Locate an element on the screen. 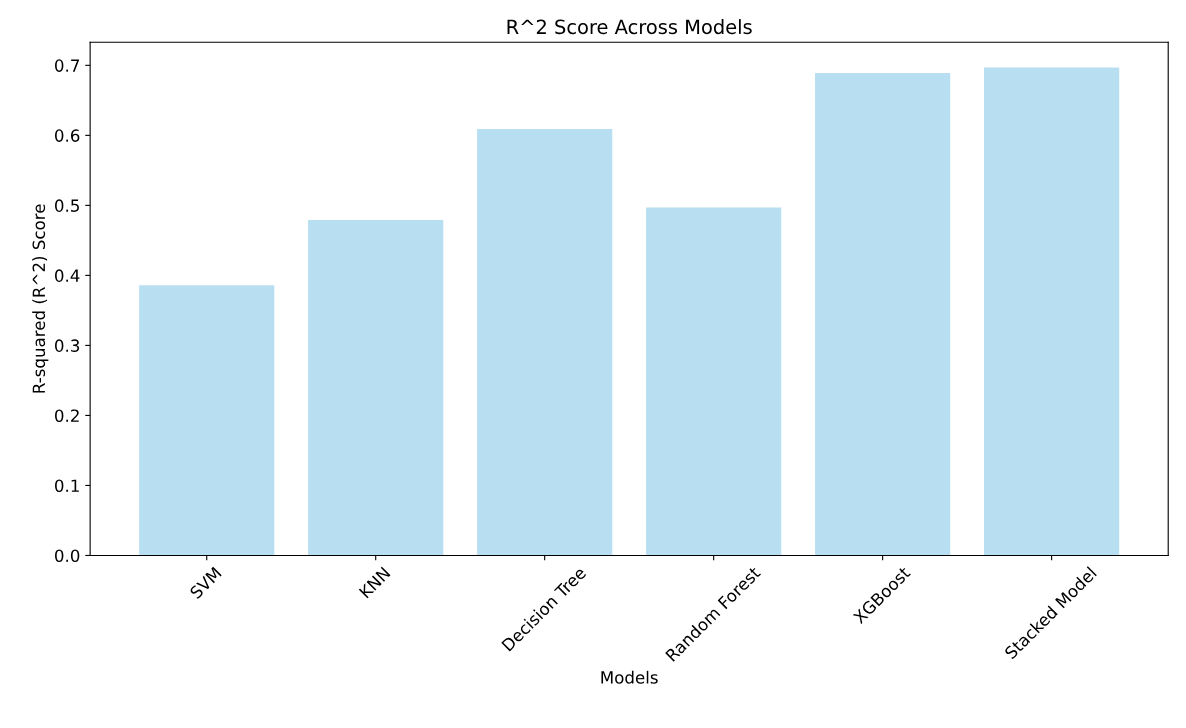 This screenshot has height=728, width=1186. y-tick-label: 0.4 is located at coordinates (67, 275).